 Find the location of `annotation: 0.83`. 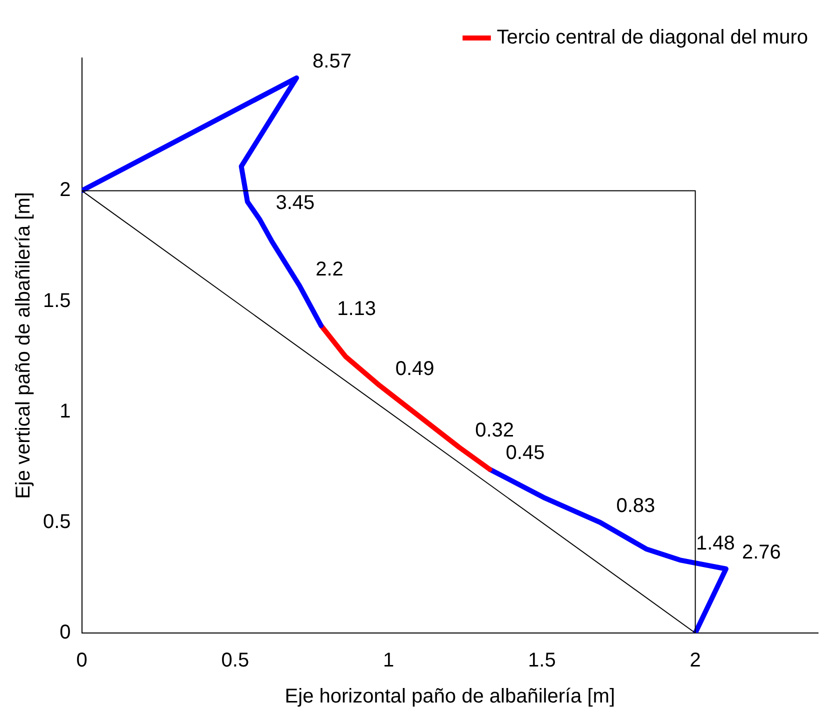

annotation: 0.83 is located at coordinates (636, 505).